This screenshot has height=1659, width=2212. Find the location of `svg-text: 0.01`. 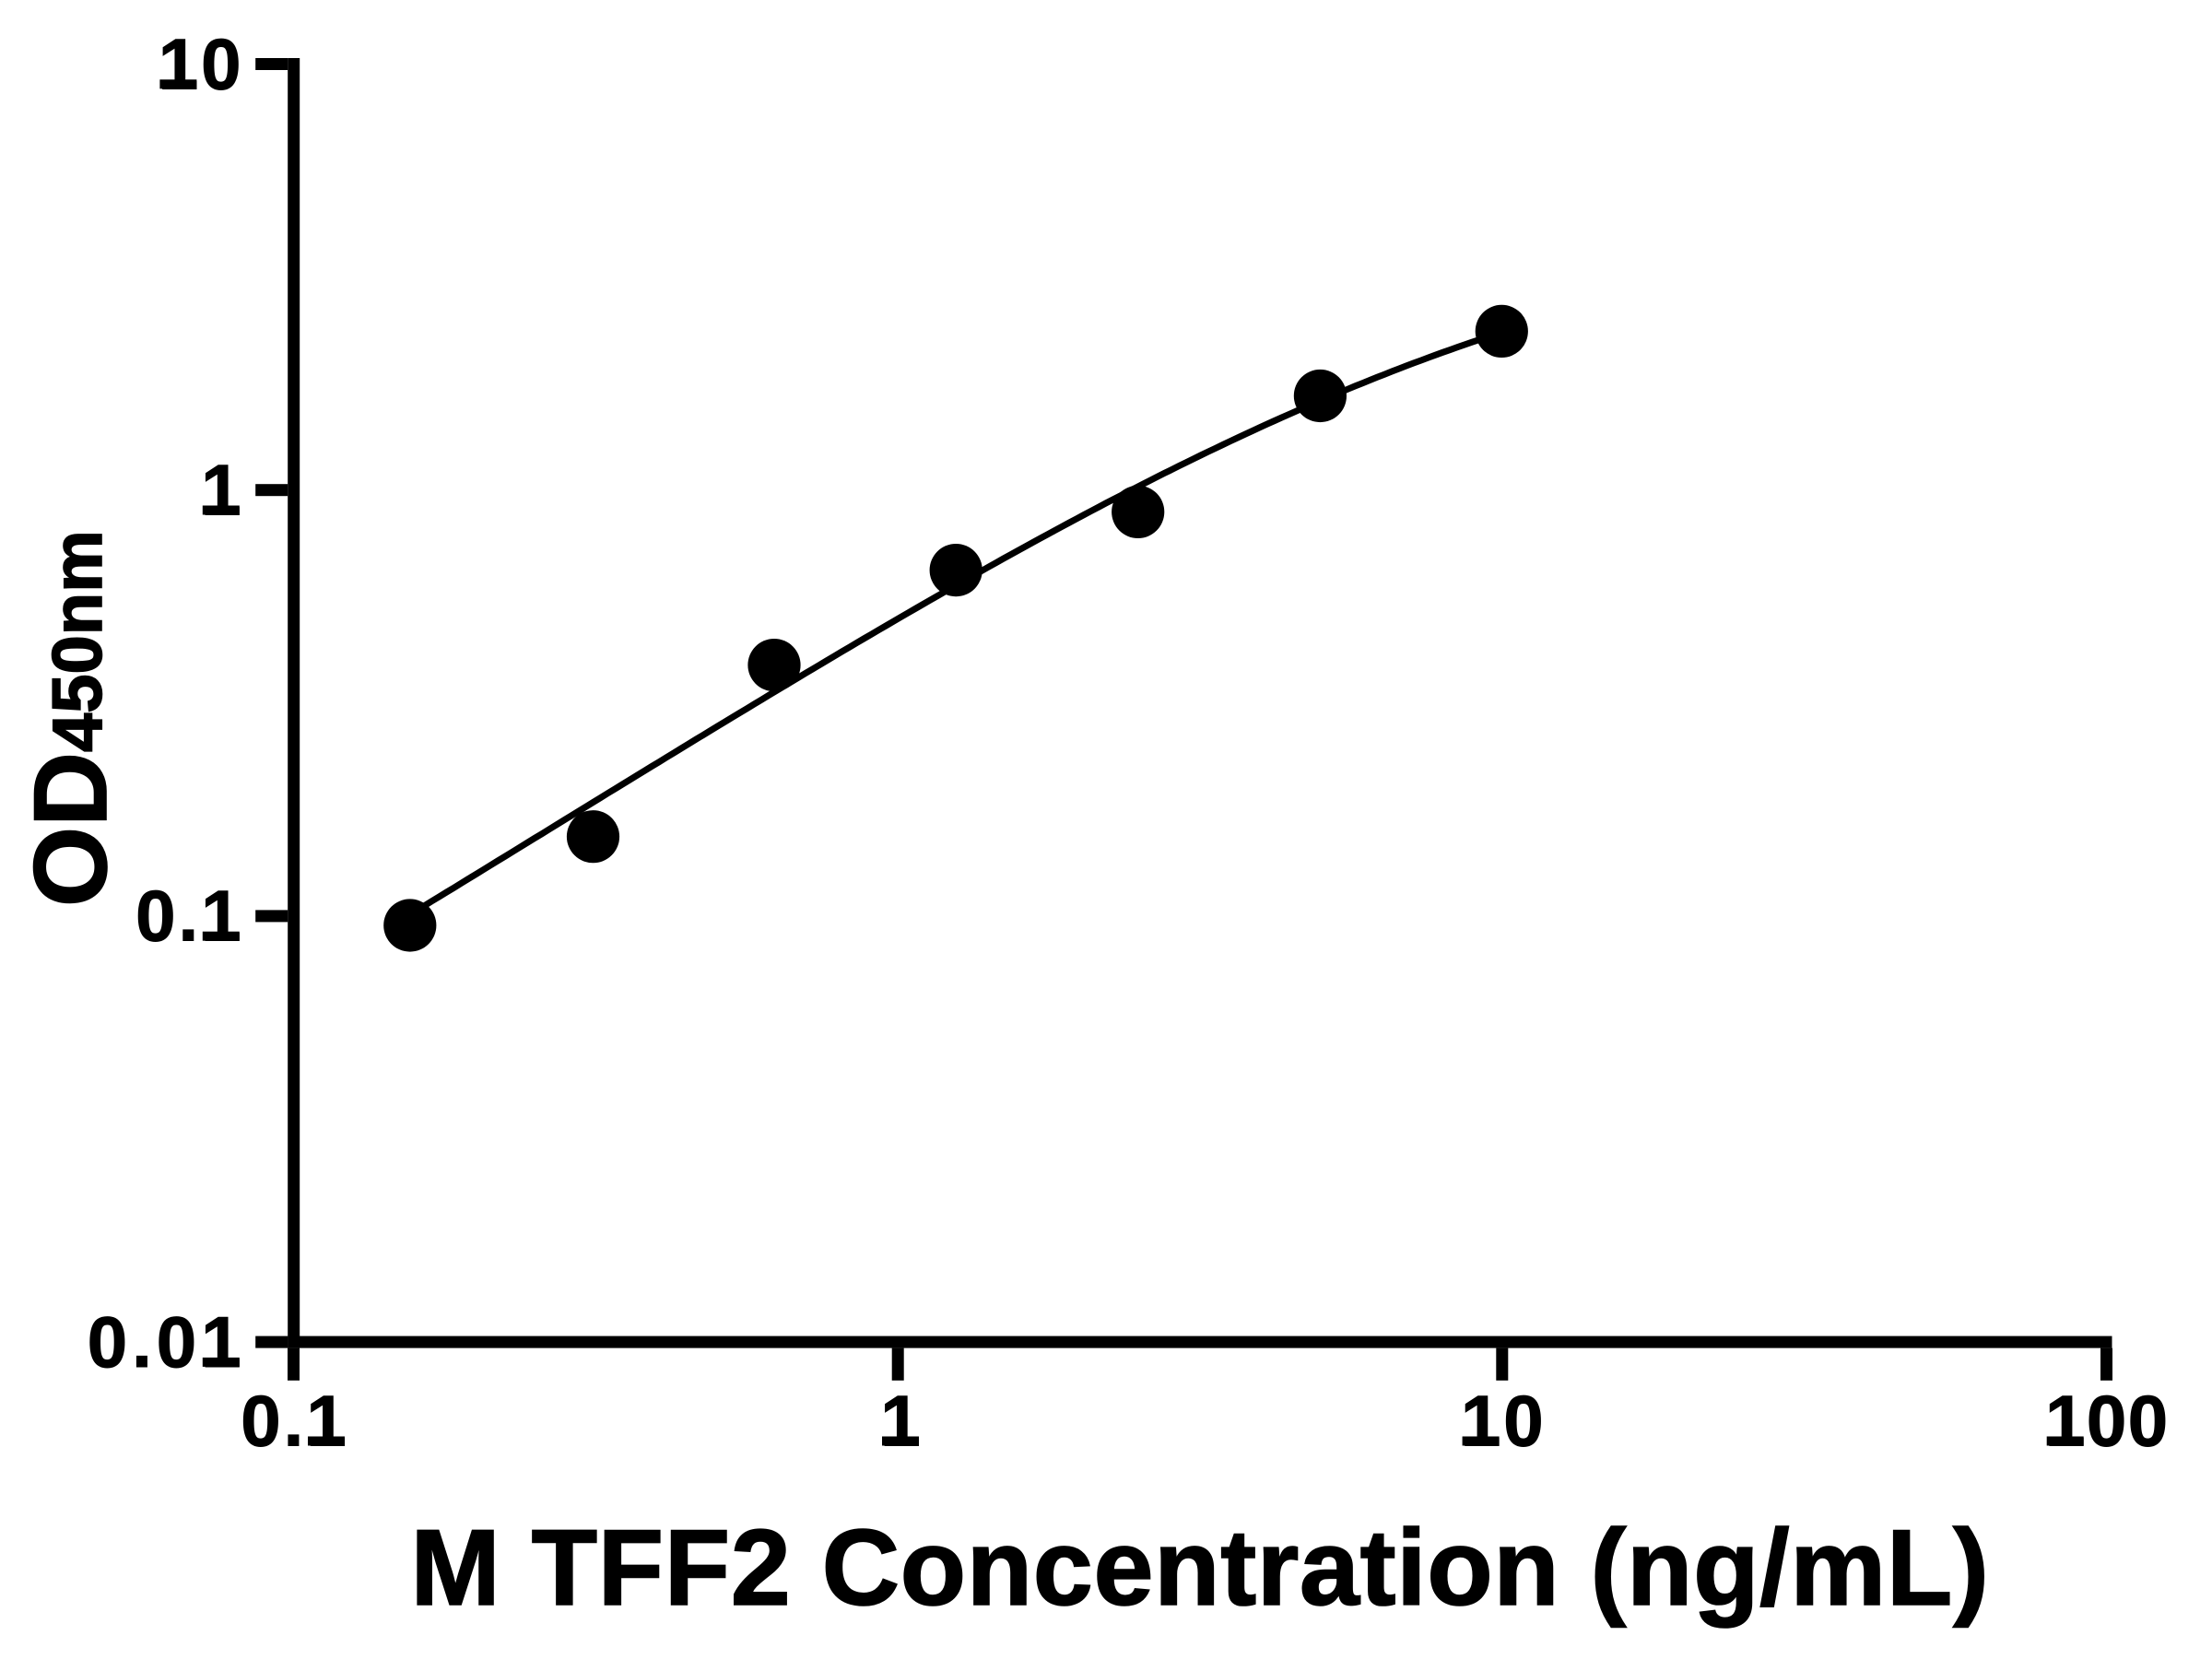

svg-text: 0.01 is located at coordinates (167, 1341).